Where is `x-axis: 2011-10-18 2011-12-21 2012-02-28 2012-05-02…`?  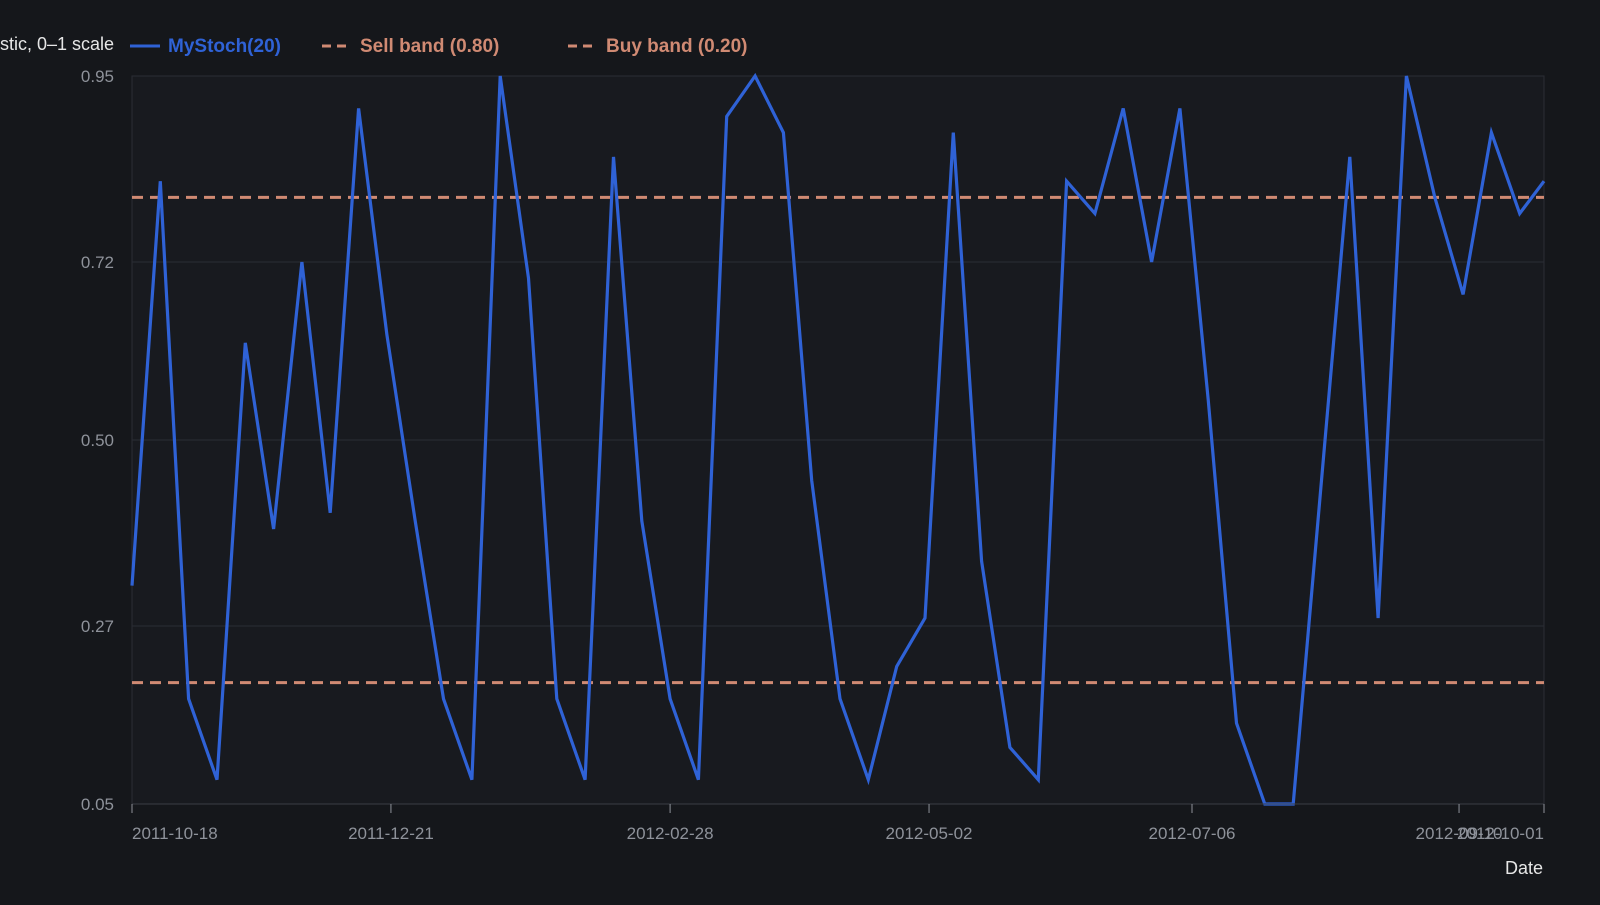 x-axis: 2011-10-18 2011-12-21 2012-02-28 2012-05-02… is located at coordinates (838, 823).